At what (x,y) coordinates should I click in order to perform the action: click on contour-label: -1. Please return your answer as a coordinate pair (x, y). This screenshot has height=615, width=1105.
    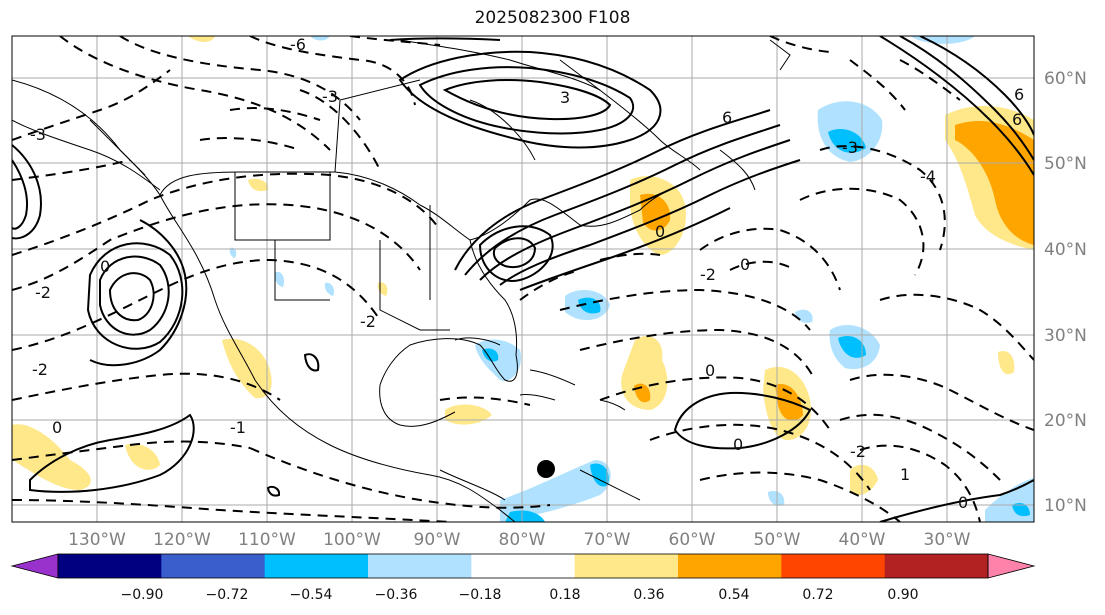
    Looking at the image, I should click on (238, 427).